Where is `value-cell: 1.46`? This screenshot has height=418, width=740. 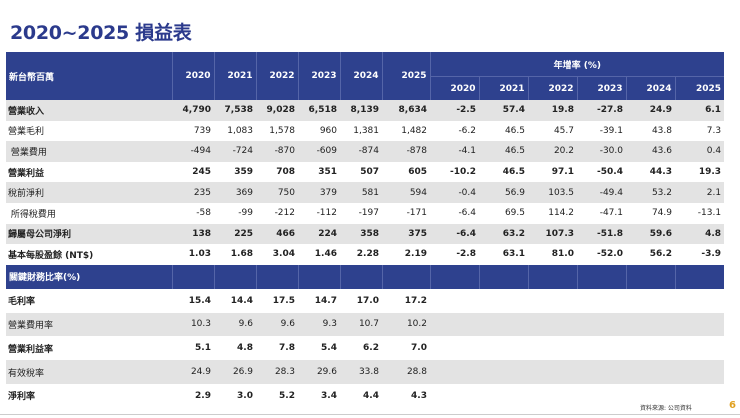
value-cell: 1.46 is located at coordinates (325, 254).